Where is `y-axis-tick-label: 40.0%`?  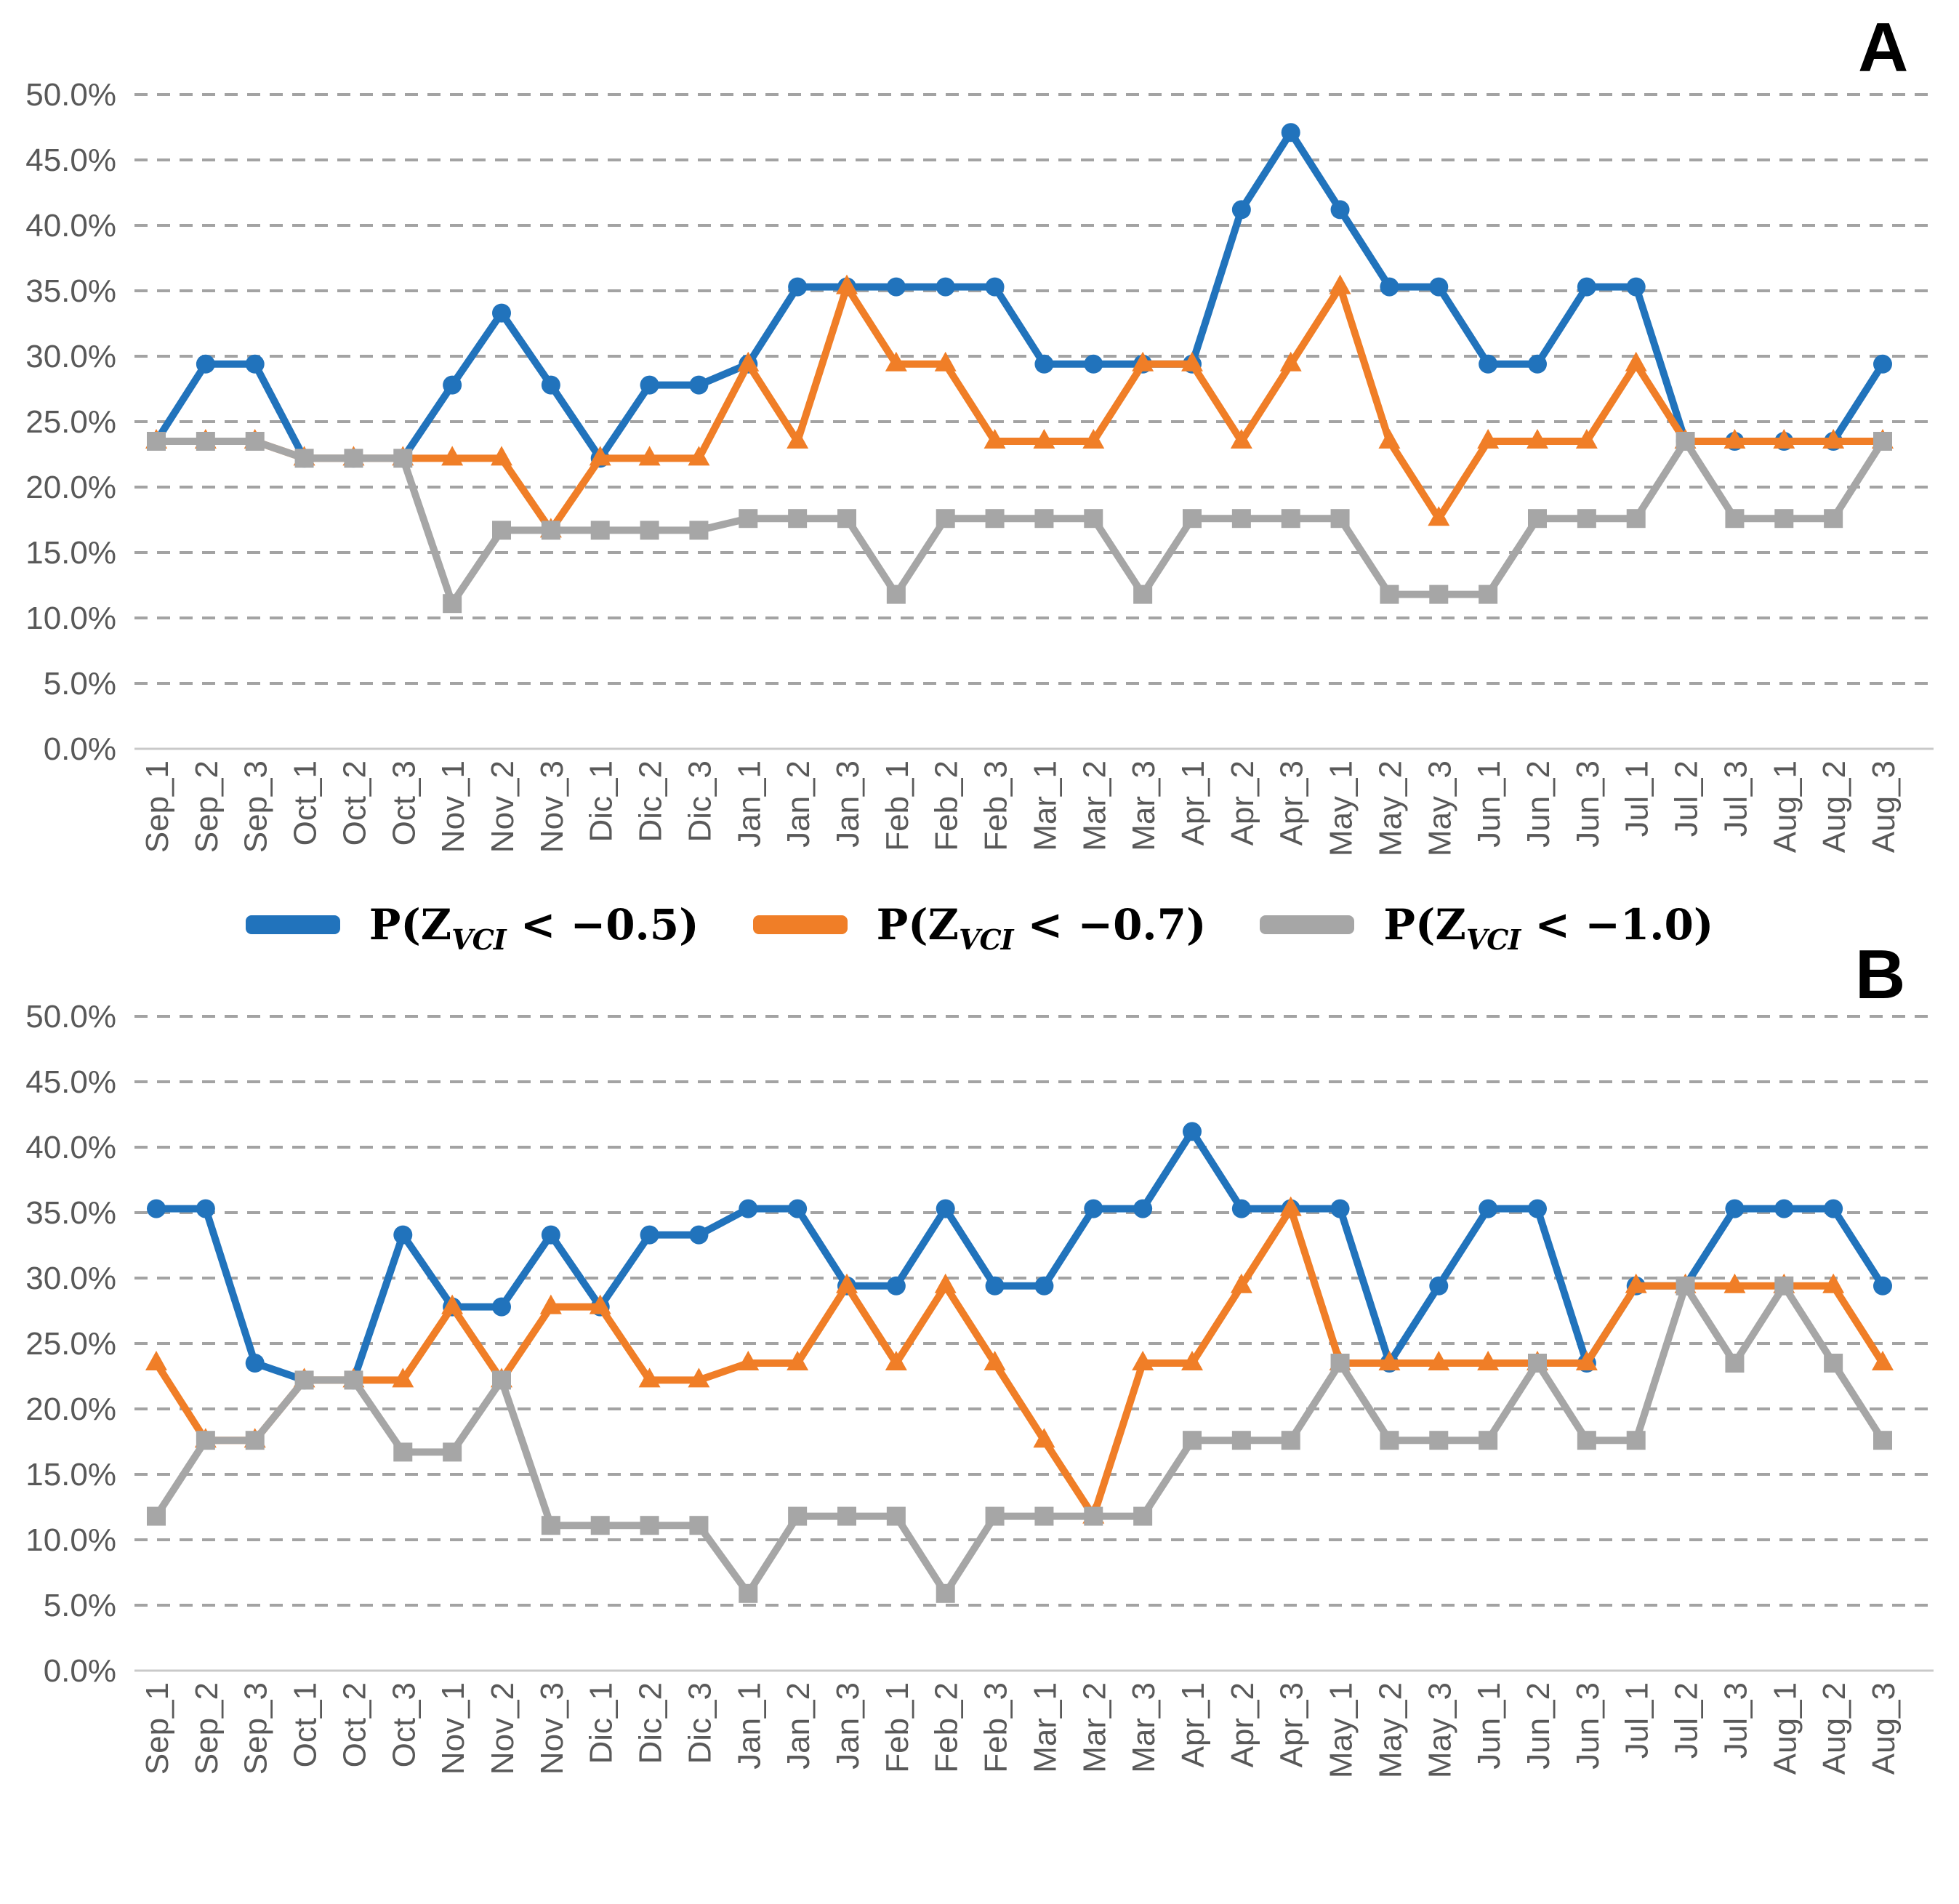 y-axis-tick-label: 40.0% is located at coordinates (70, 1147).